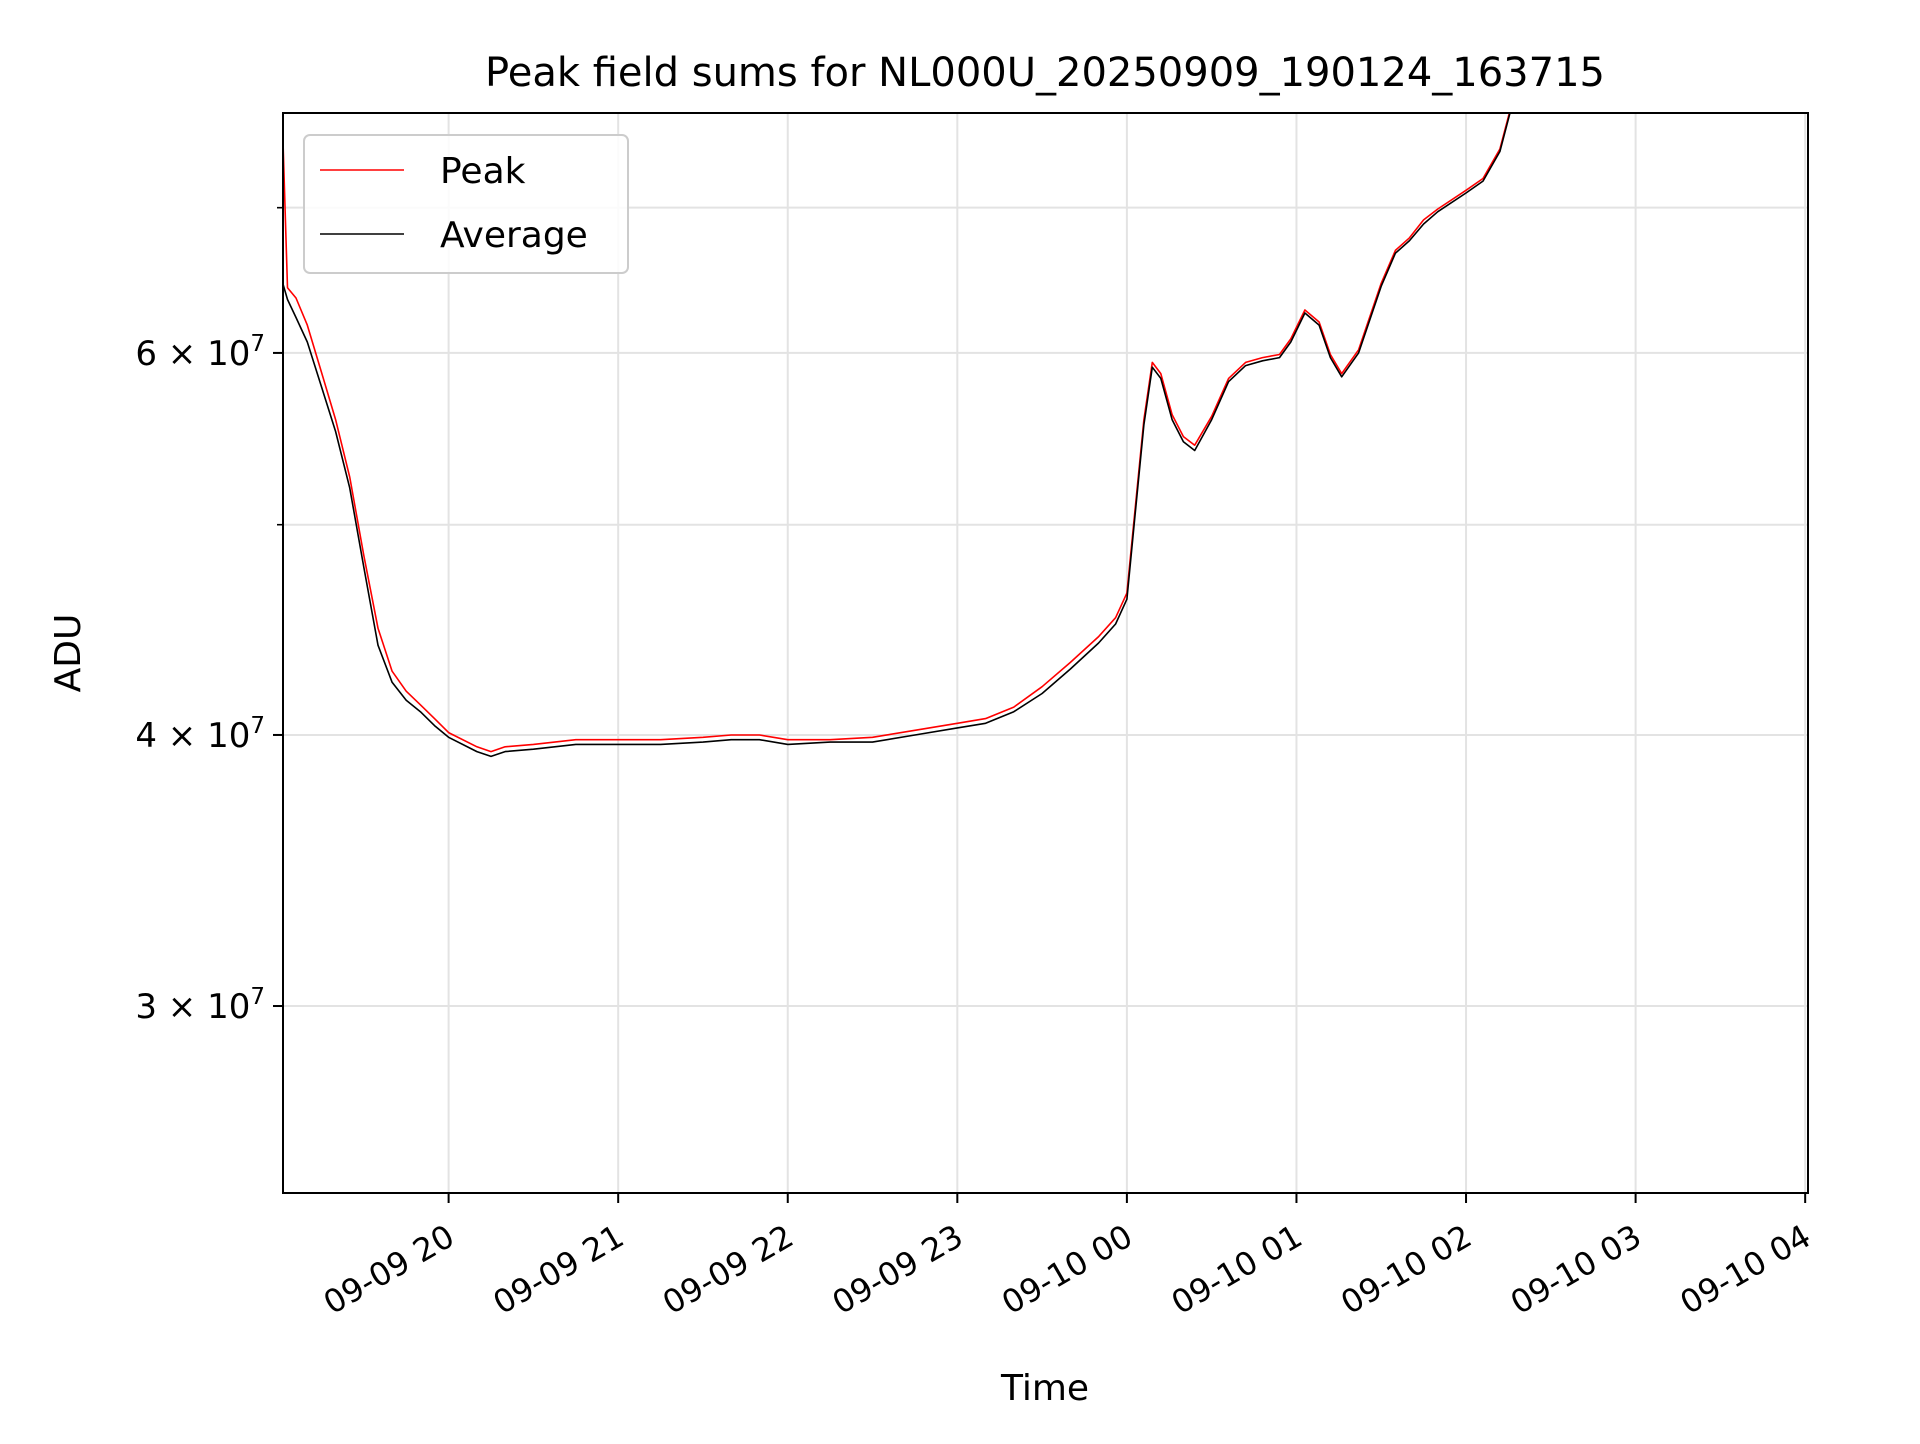  I want to click on y-axis-label: ADU, so click(68, 653).